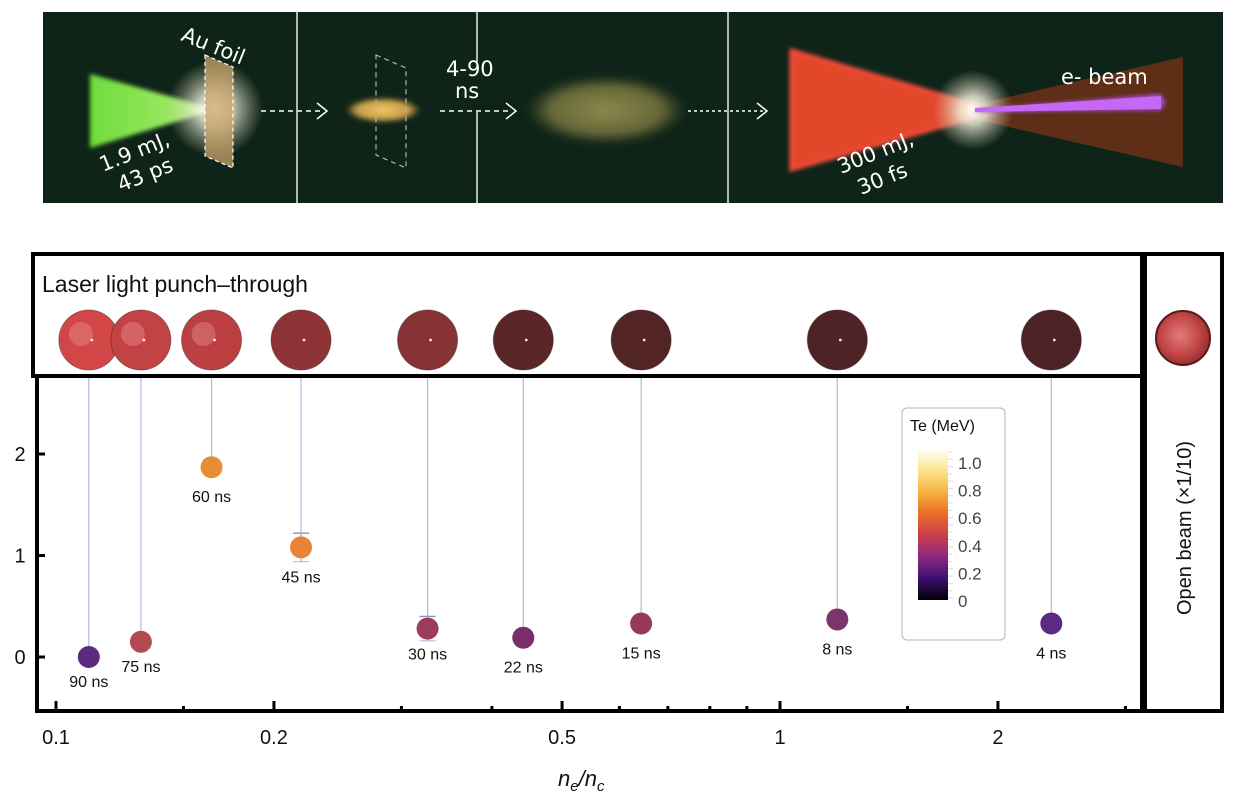  I want to click on point-label: 45 ns, so click(300, 577).